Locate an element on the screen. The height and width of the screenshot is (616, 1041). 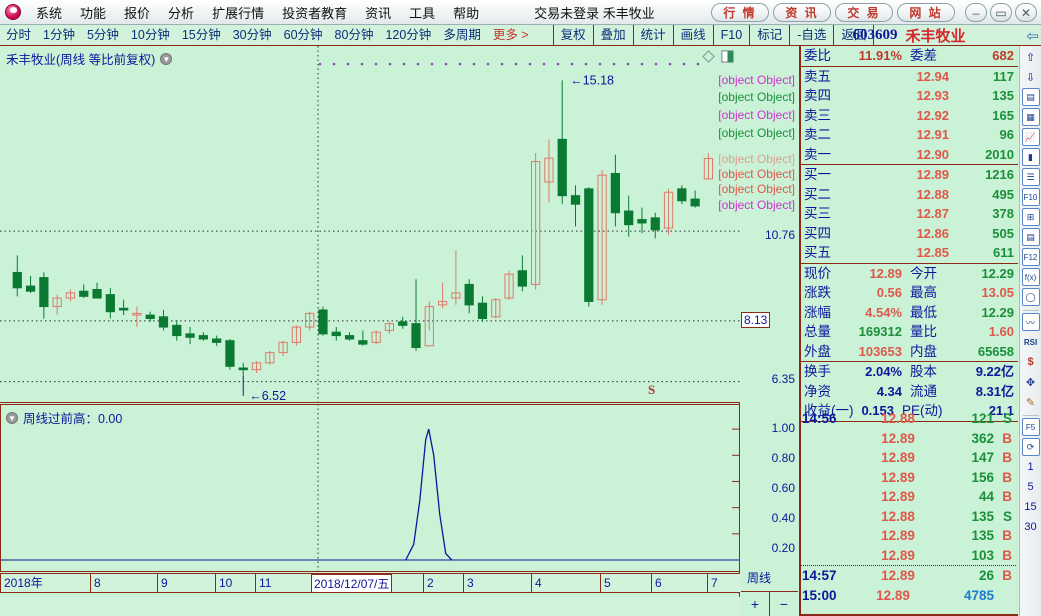
svg-text: ←15.18 is located at coordinates (592, 80).